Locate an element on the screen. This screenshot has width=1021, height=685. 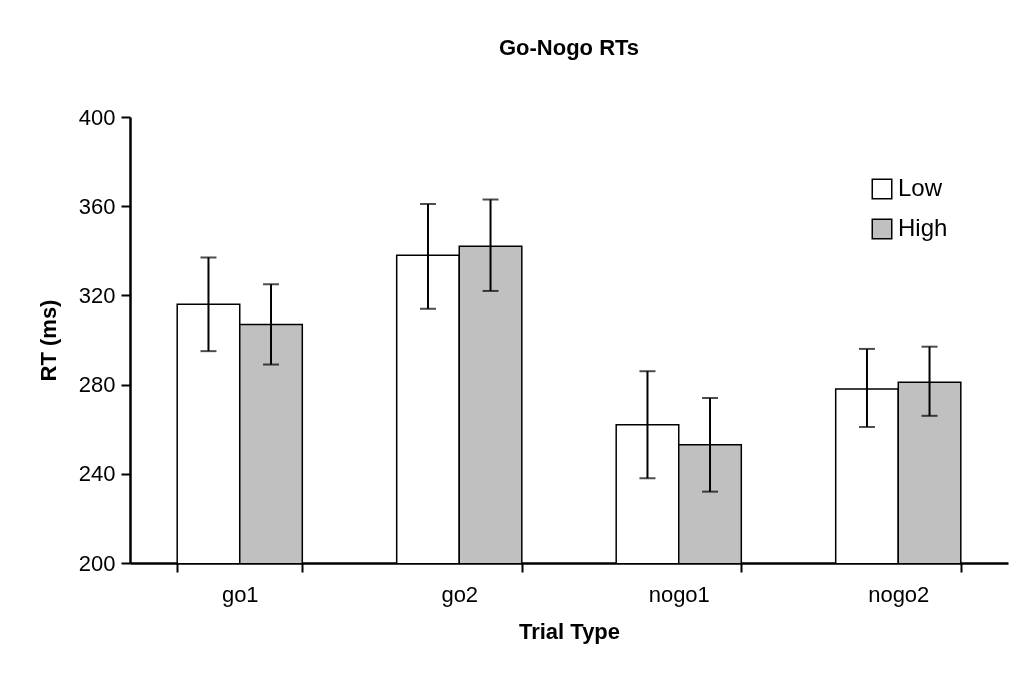
x-tick-label: go1 is located at coordinates (240, 594).